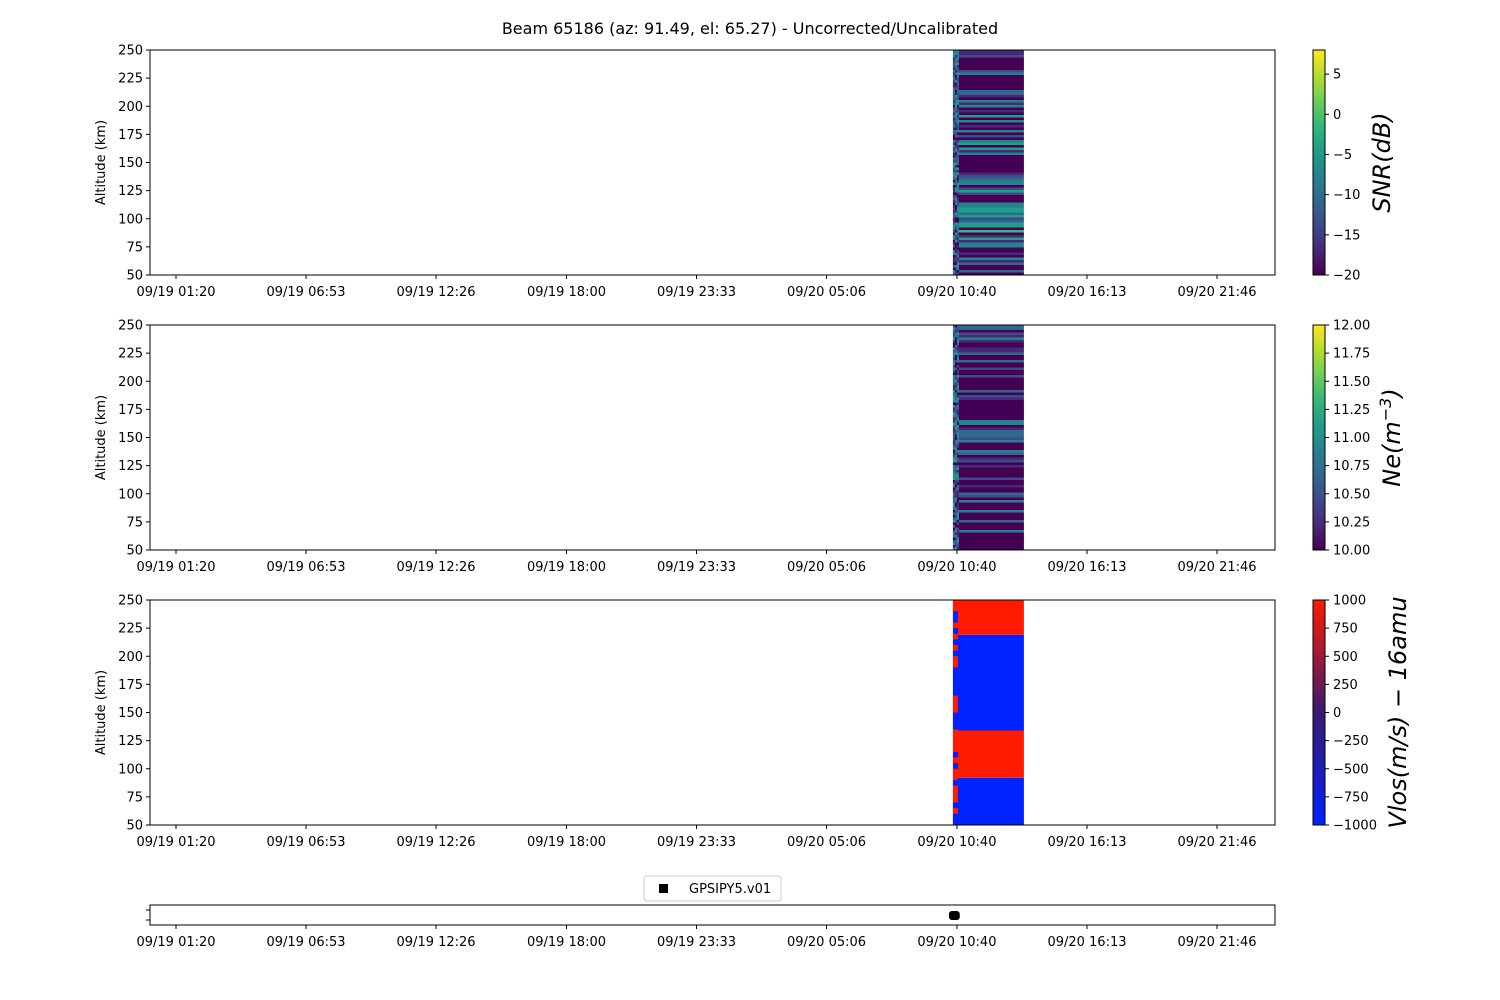 This screenshot has height=1000, width=1500. What do you see at coordinates (1337, 75) in the screenshot?
I see `colorbar-tick-label: 5` at bounding box center [1337, 75].